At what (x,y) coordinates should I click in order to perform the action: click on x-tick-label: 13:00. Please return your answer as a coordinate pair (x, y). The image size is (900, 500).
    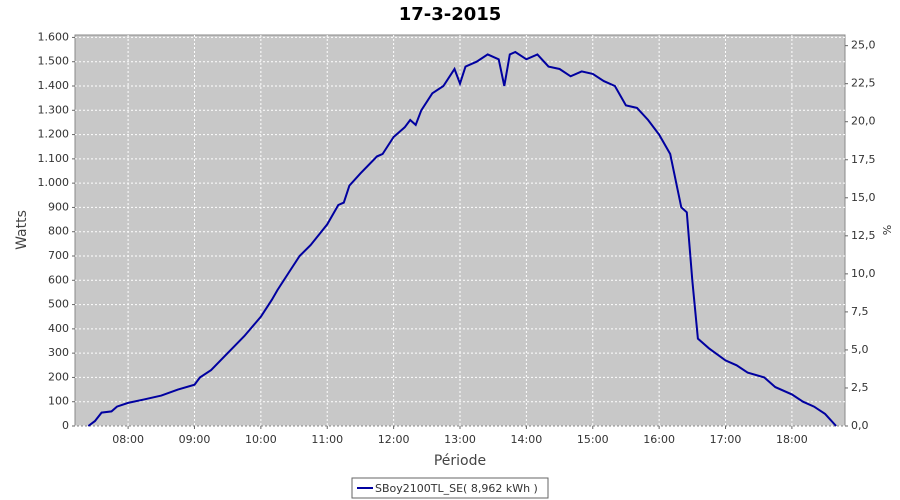
    Looking at the image, I should click on (460, 439).